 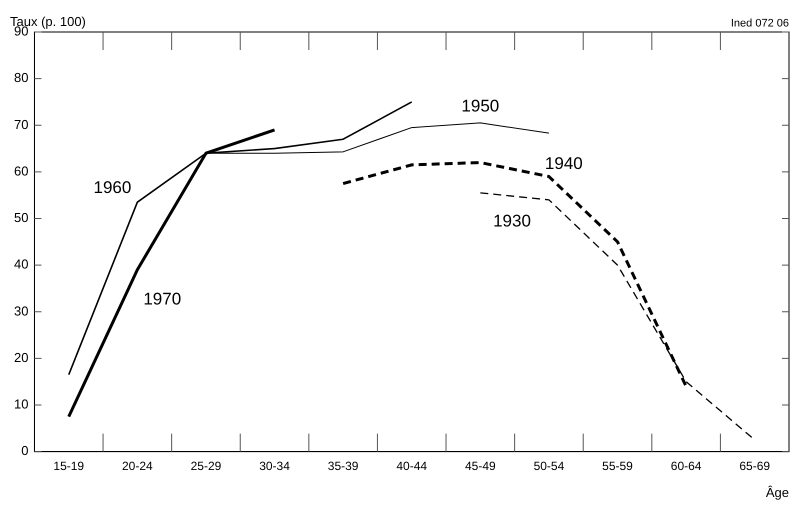 What do you see at coordinates (686, 466) in the screenshot?
I see `x-tick-label: 60-64` at bounding box center [686, 466].